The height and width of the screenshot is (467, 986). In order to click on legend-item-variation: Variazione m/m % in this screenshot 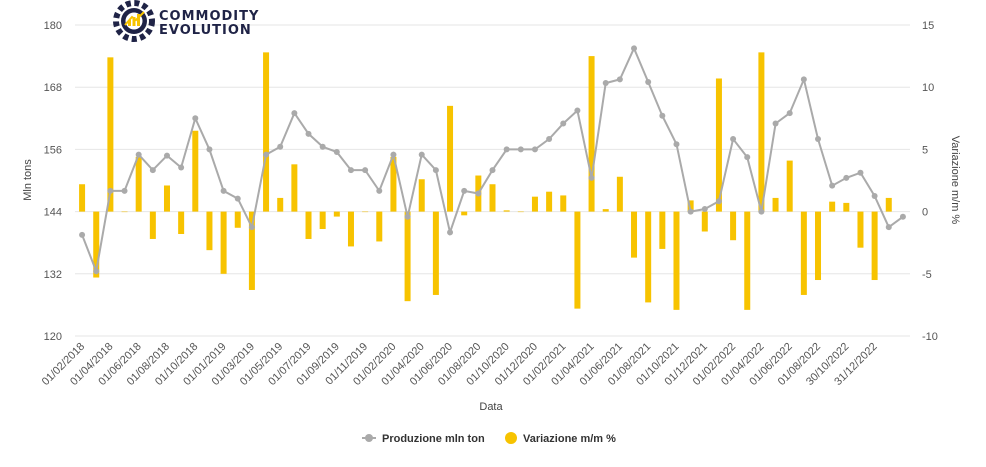, I will do `click(560, 438)`.